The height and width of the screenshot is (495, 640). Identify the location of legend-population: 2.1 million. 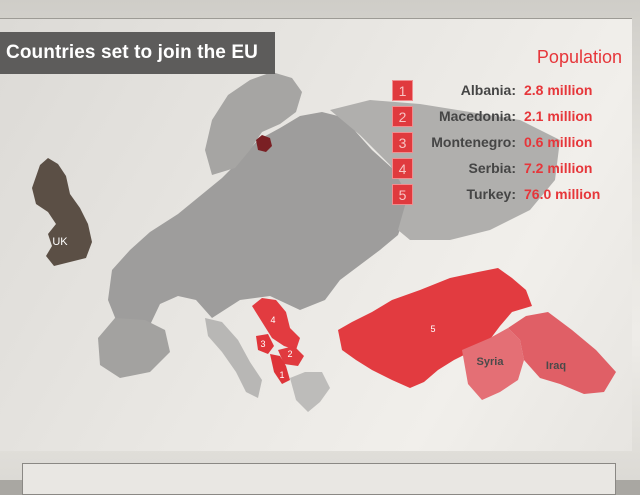
(558, 116).